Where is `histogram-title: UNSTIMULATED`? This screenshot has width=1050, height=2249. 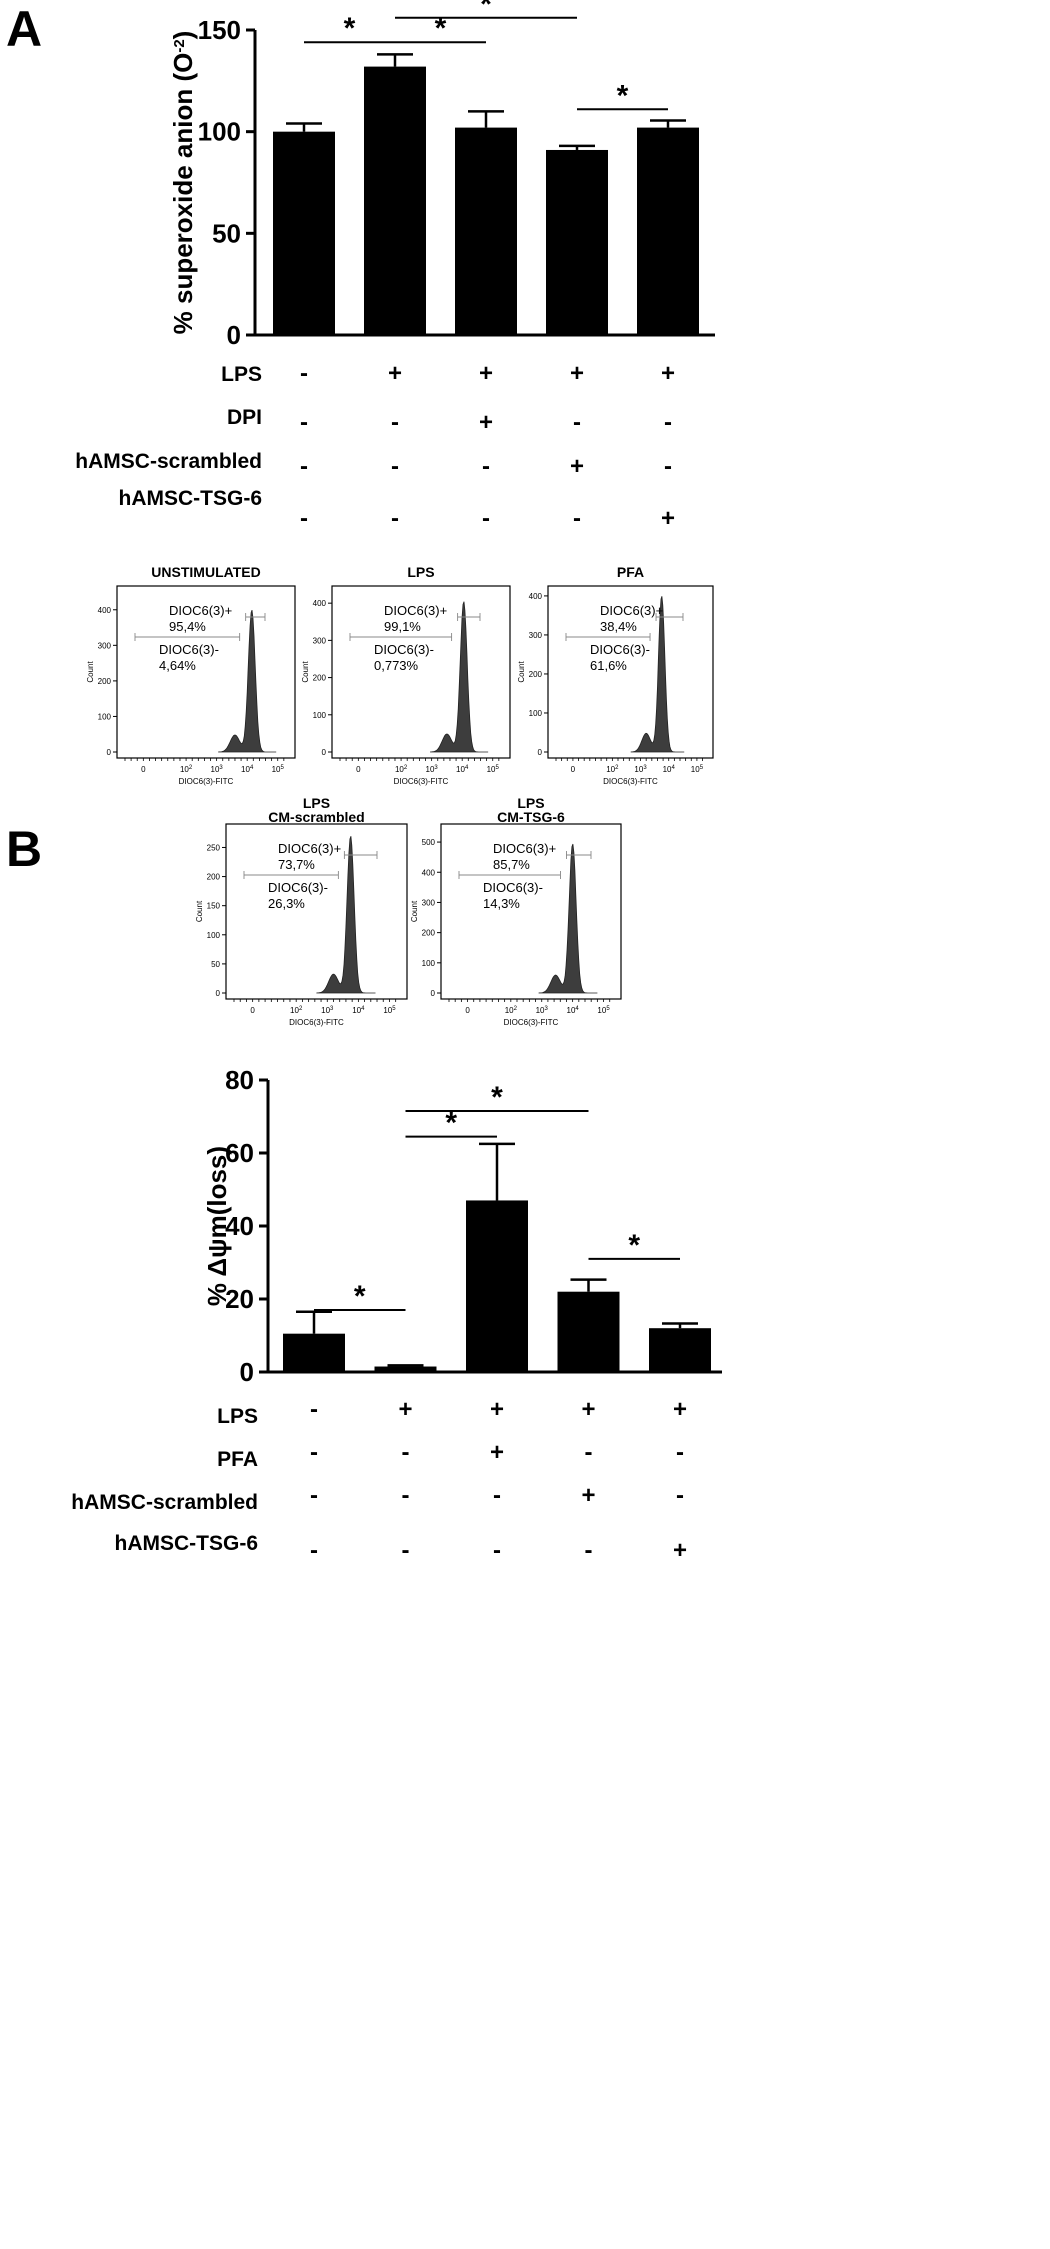
histogram-title: UNSTIMULATED is located at coordinates (205, 572).